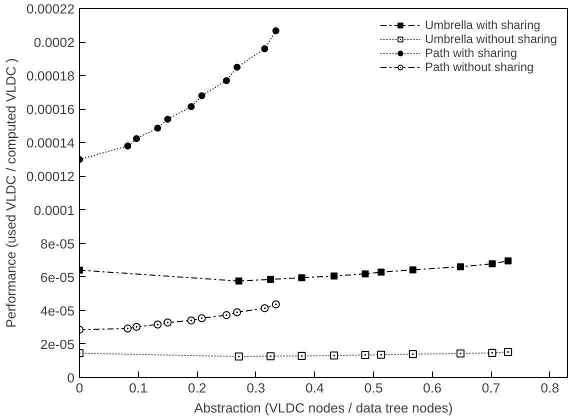  I want to click on y-tick-label: 0.00016, so click(50, 110).